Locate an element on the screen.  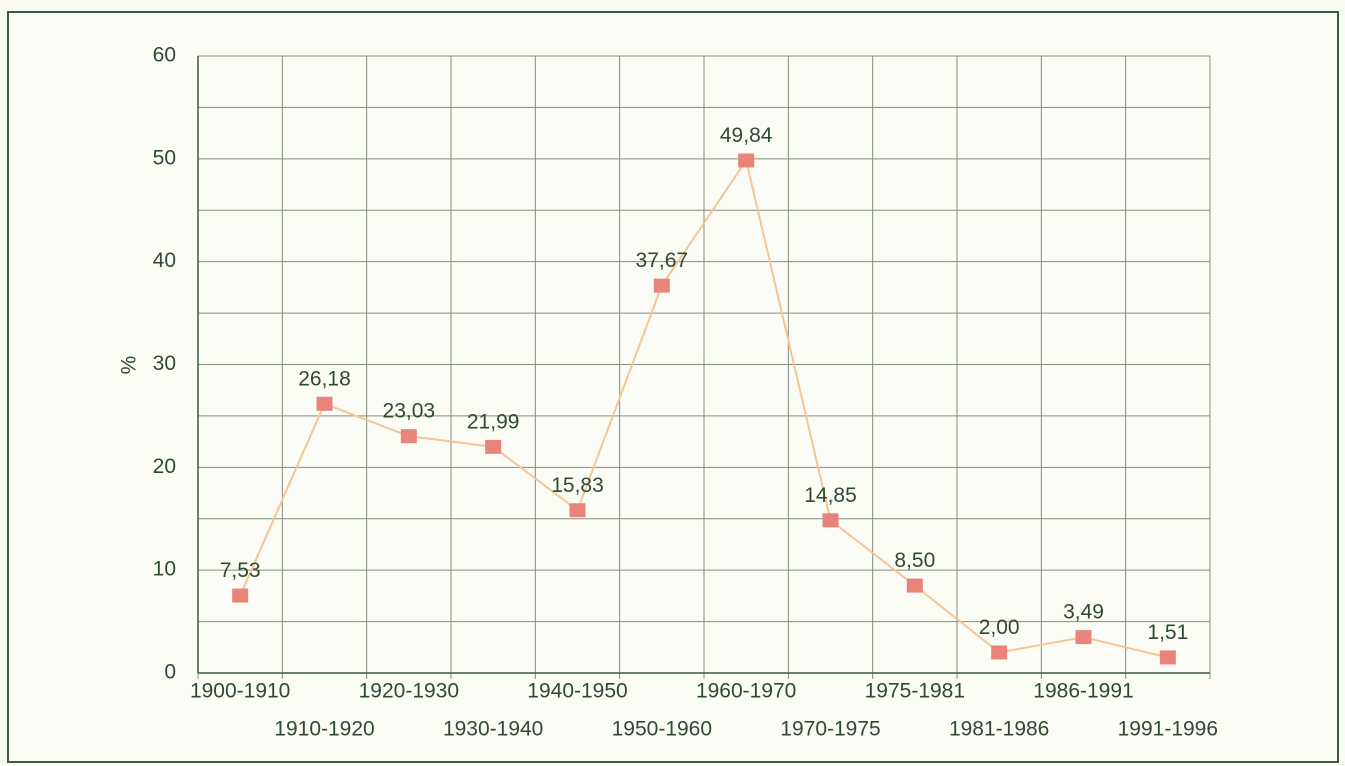
x-tick-label: 1920-1930 is located at coordinates (409, 691).